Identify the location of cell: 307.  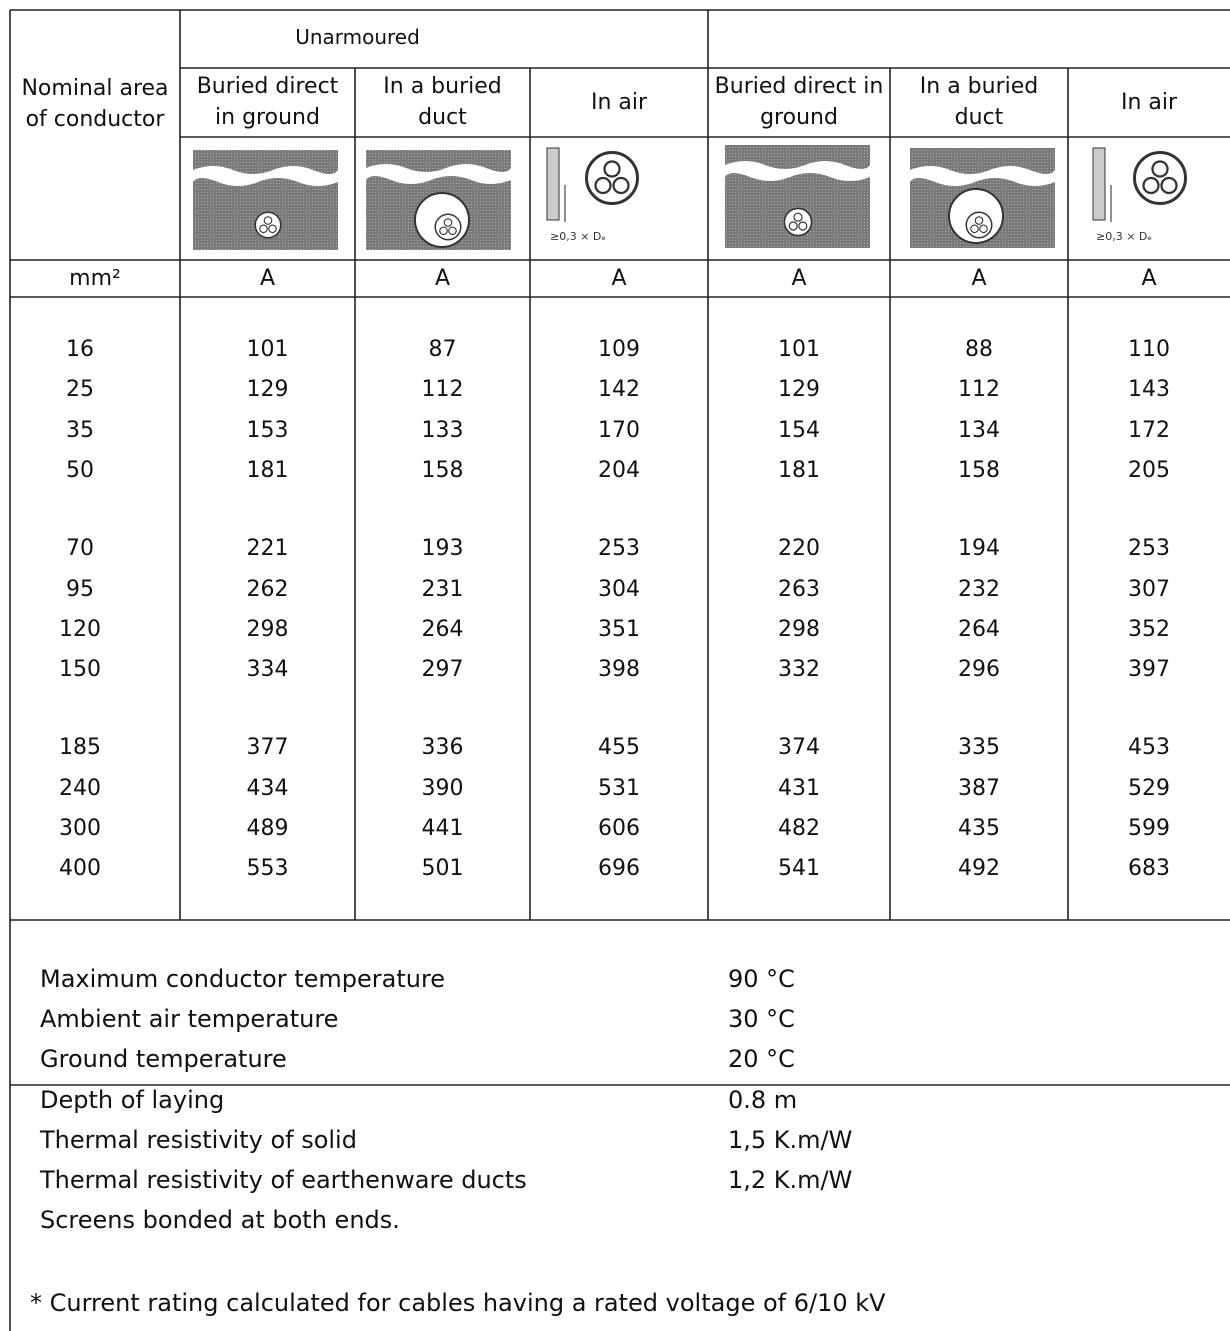
(1149, 589).